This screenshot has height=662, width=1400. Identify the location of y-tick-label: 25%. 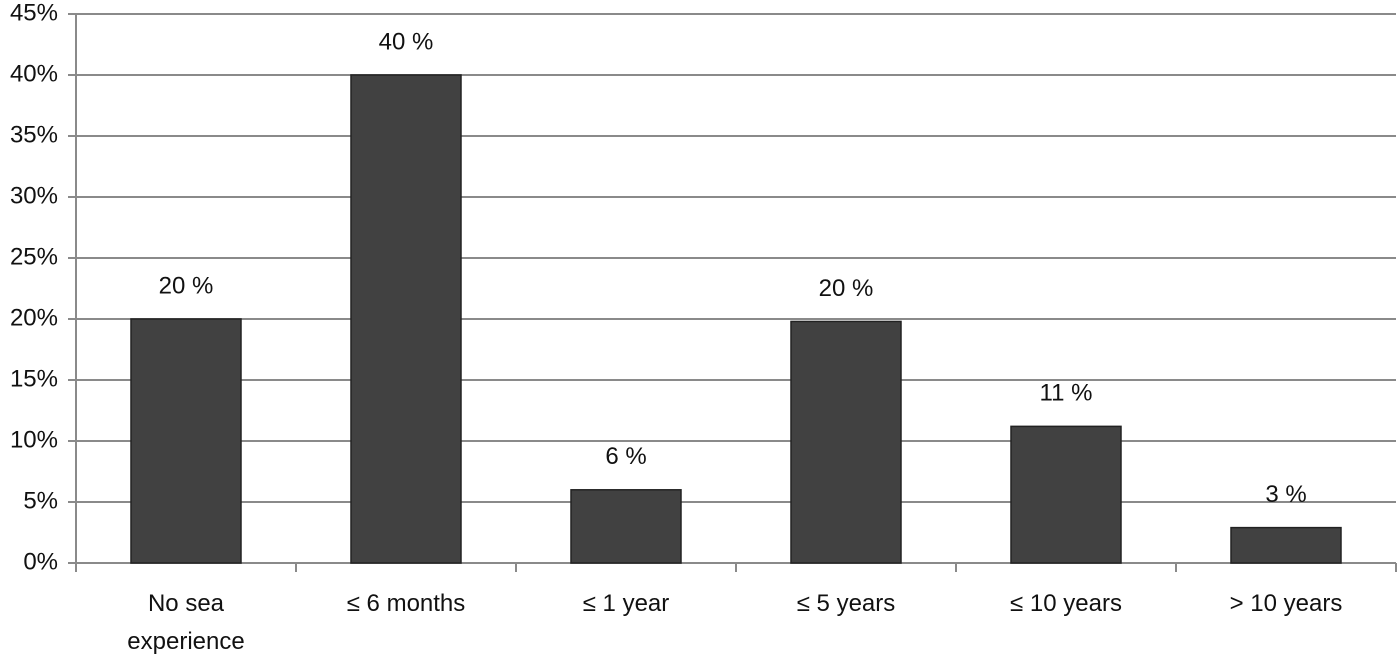
(34, 256).